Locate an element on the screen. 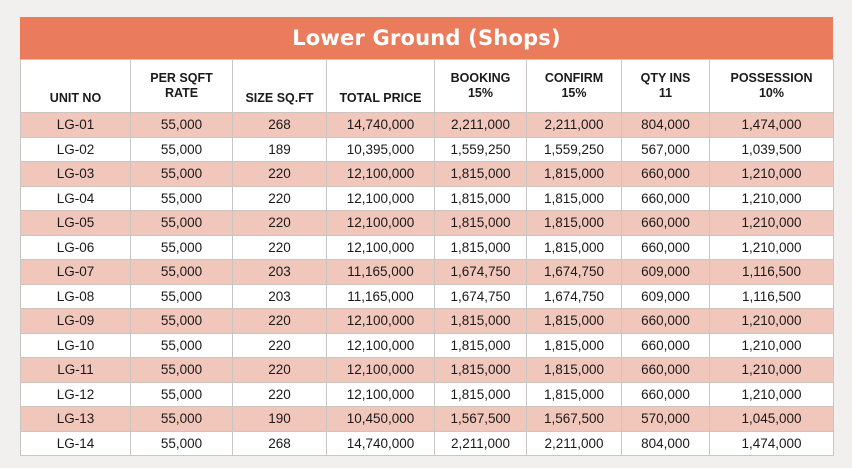  cell-unit-no: LG-10 is located at coordinates (75, 345).